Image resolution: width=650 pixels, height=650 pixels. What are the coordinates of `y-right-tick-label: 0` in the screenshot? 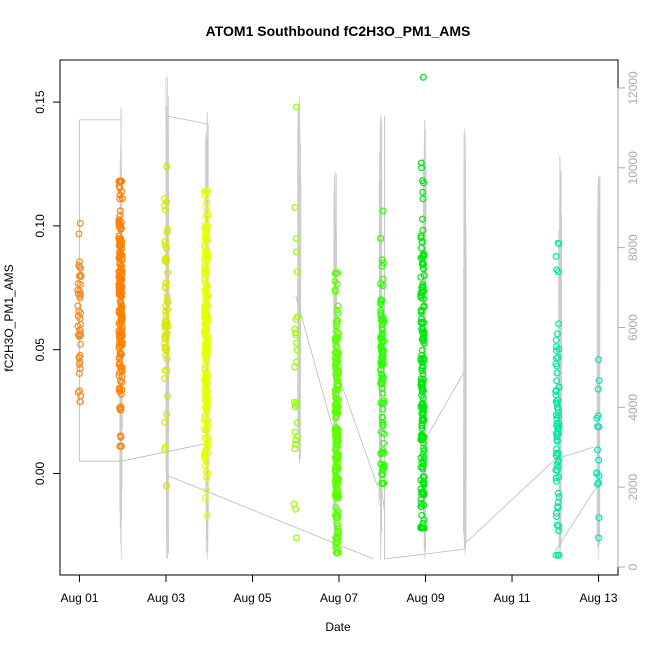 It's located at (633, 566).